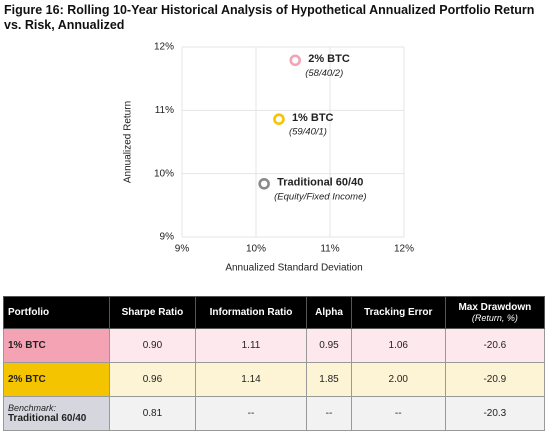 The image size is (548, 434). I want to click on portfolio-cell: 2% BTC, so click(56, 379).